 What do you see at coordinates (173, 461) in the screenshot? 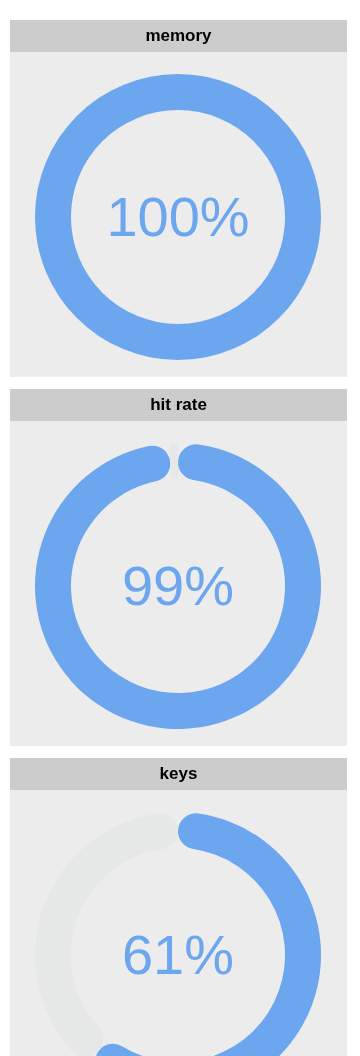
I see `donut-slice` at bounding box center [173, 461].